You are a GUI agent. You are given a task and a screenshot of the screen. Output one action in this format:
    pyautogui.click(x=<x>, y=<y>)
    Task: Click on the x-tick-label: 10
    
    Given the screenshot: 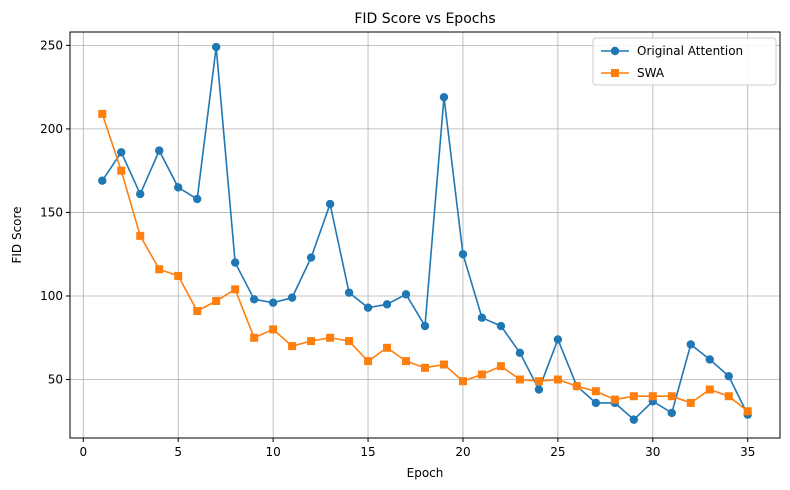 What is the action you would take?
    pyautogui.click(x=272, y=452)
    